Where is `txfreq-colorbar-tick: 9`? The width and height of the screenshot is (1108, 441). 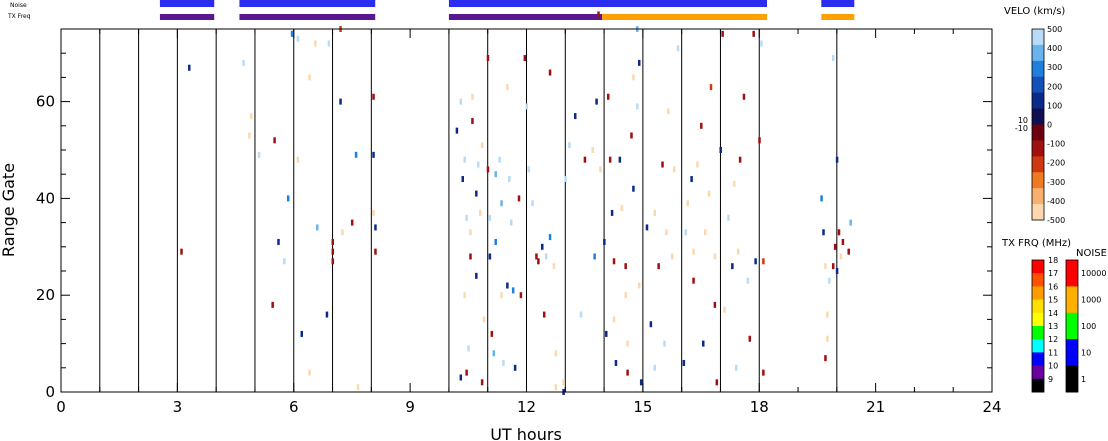
txfreq-colorbar-tick: 9 is located at coordinates (1050, 379).